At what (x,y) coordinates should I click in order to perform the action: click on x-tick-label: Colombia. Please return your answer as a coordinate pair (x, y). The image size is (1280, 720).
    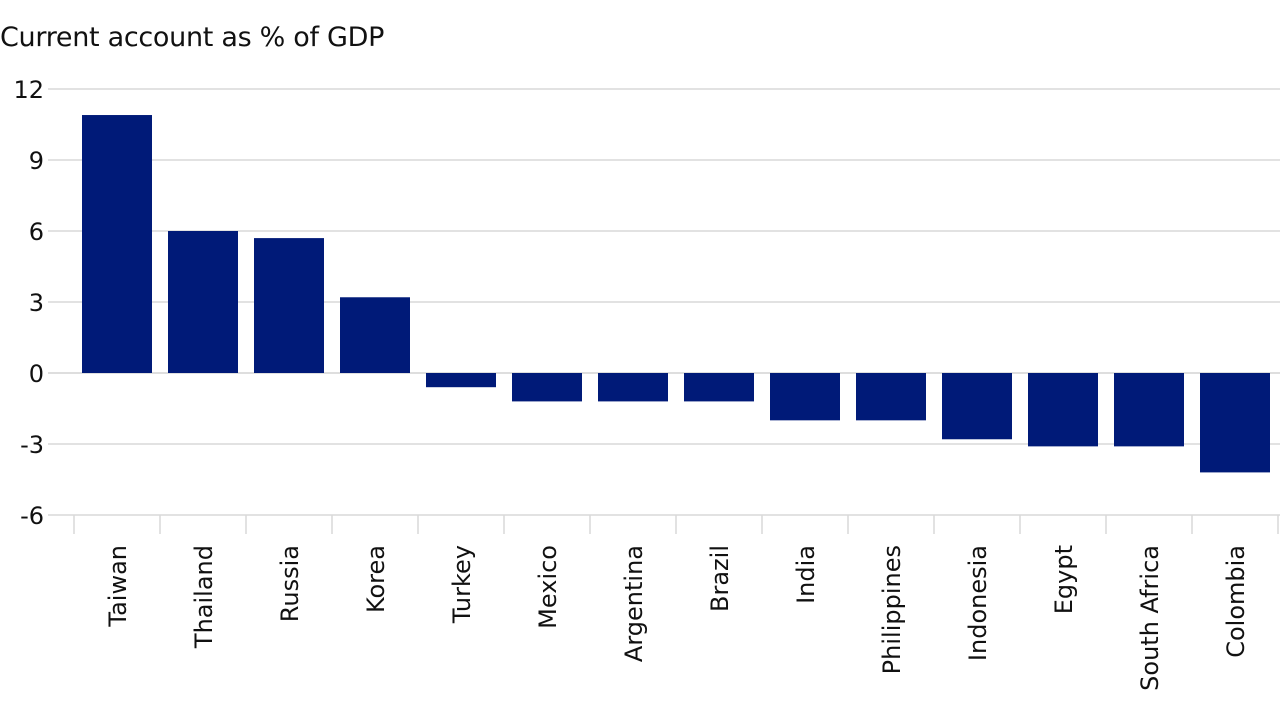
    Looking at the image, I should click on (1236, 601).